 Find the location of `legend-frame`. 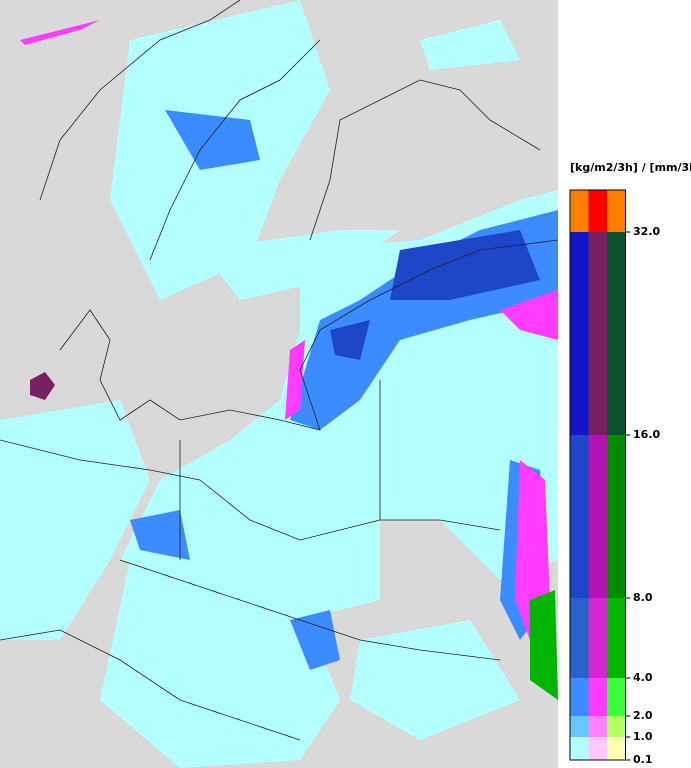

legend-frame is located at coordinates (597, 475).